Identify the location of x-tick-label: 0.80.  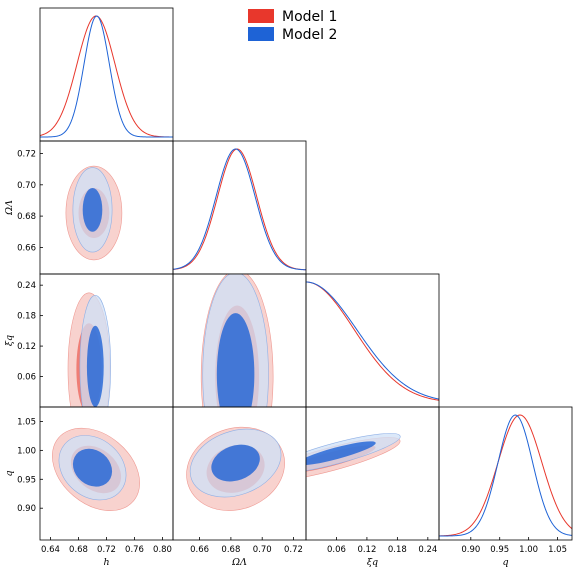
(162, 550).